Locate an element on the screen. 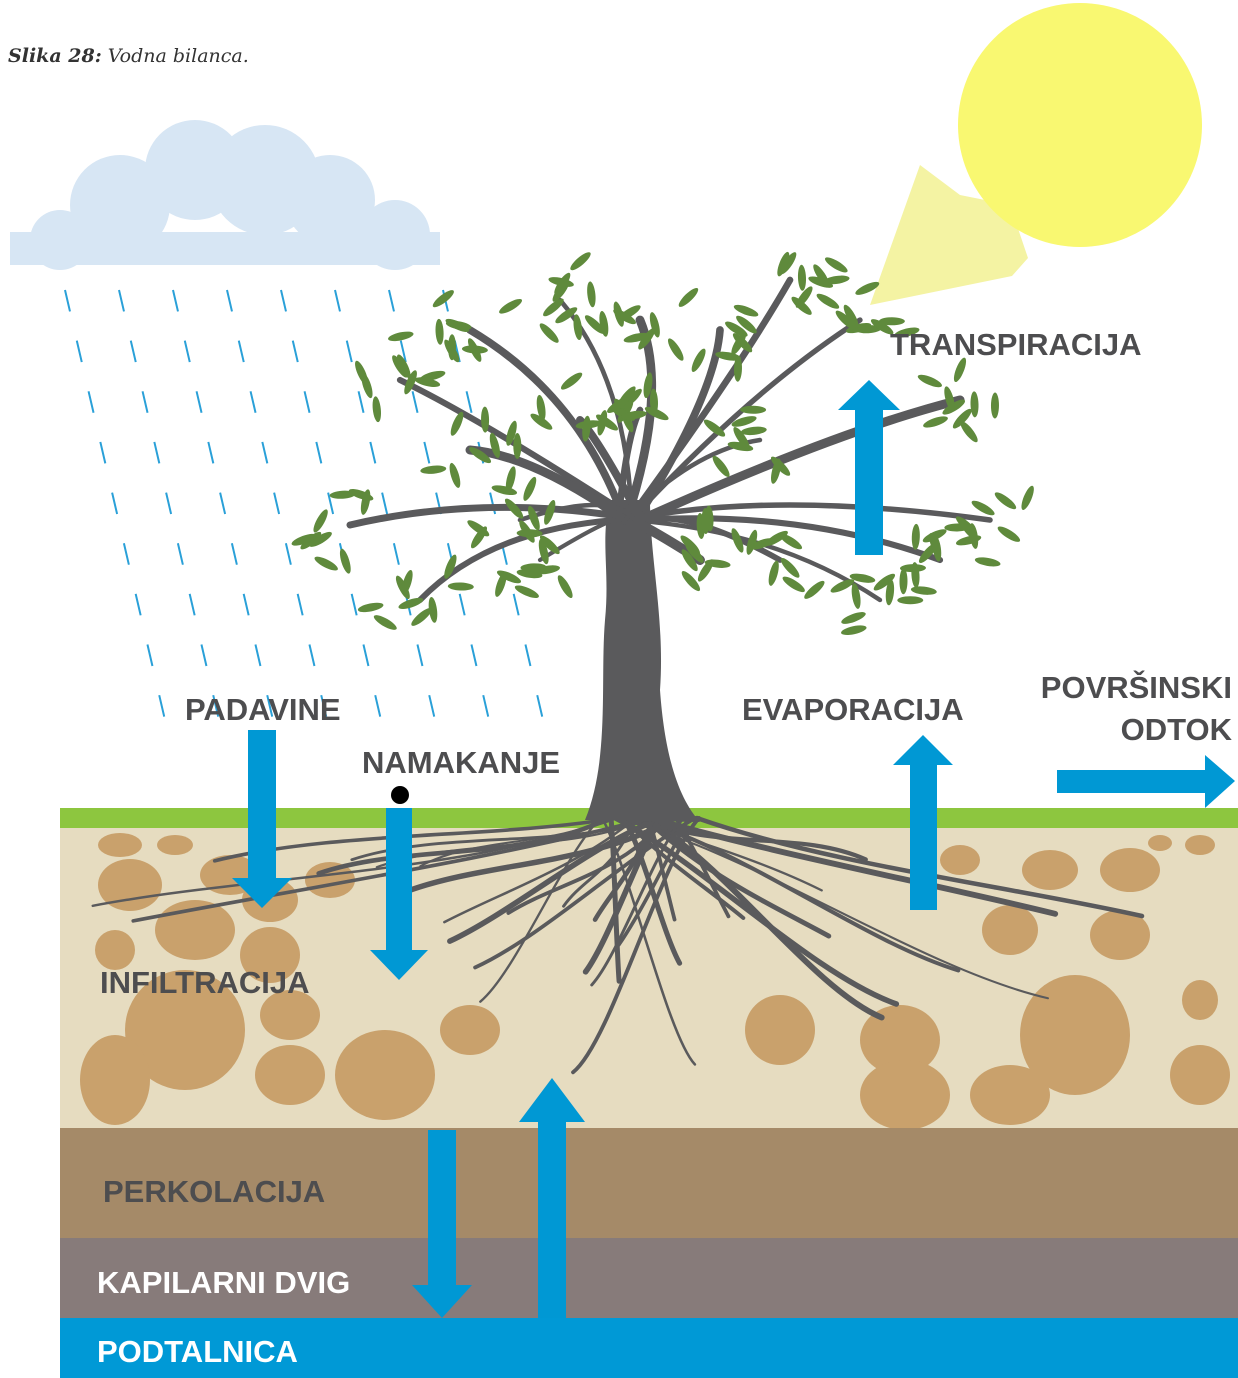  label-capillary: KAPILARNI DVIG is located at coordinates (223, 1282).